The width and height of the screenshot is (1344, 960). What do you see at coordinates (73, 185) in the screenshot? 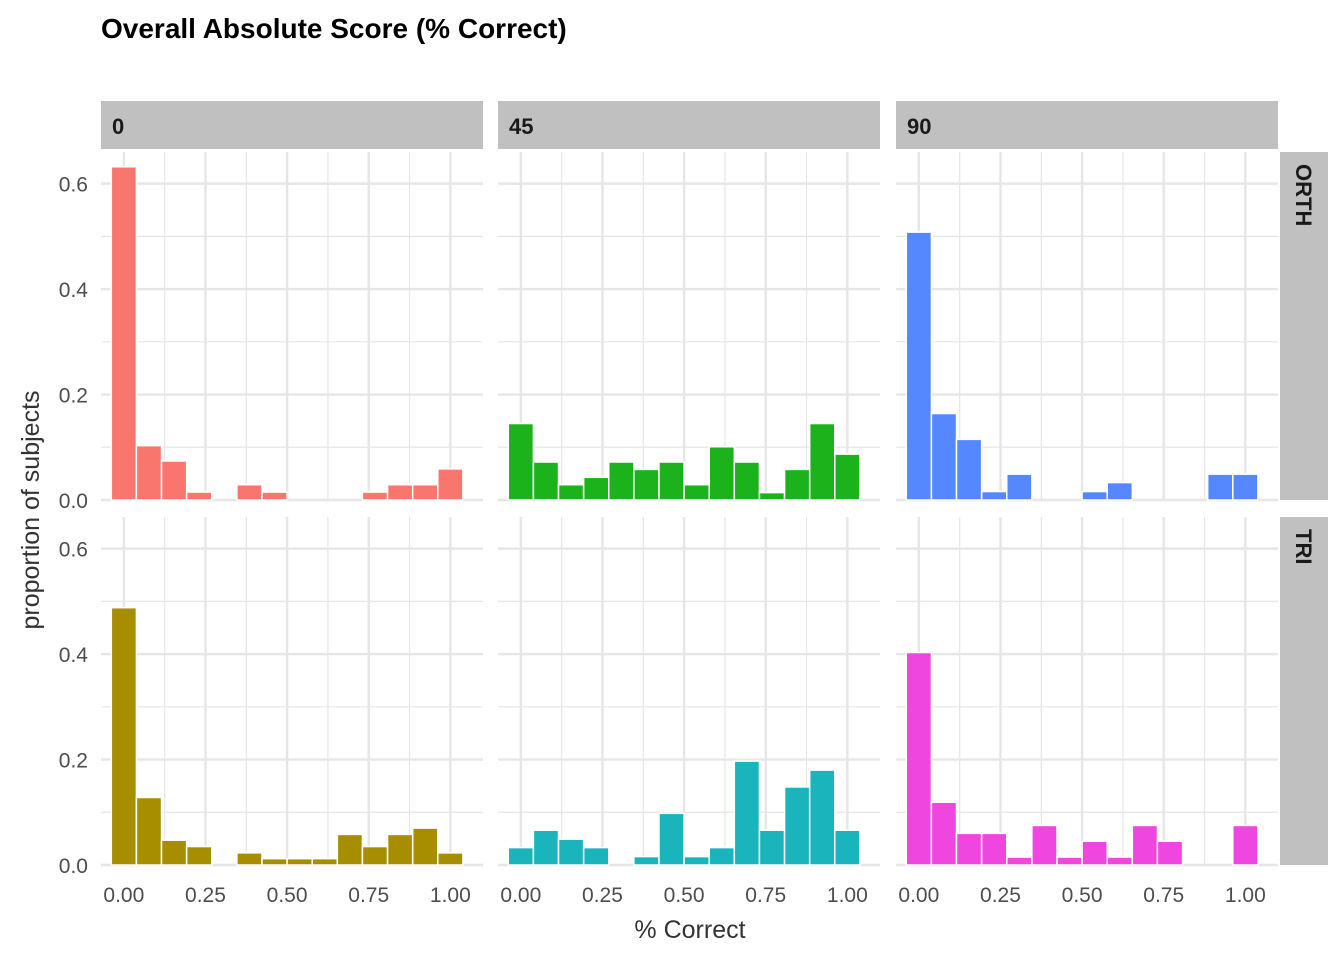
I see `y-tick-label: 0.6` at bounding box center [73, 185].